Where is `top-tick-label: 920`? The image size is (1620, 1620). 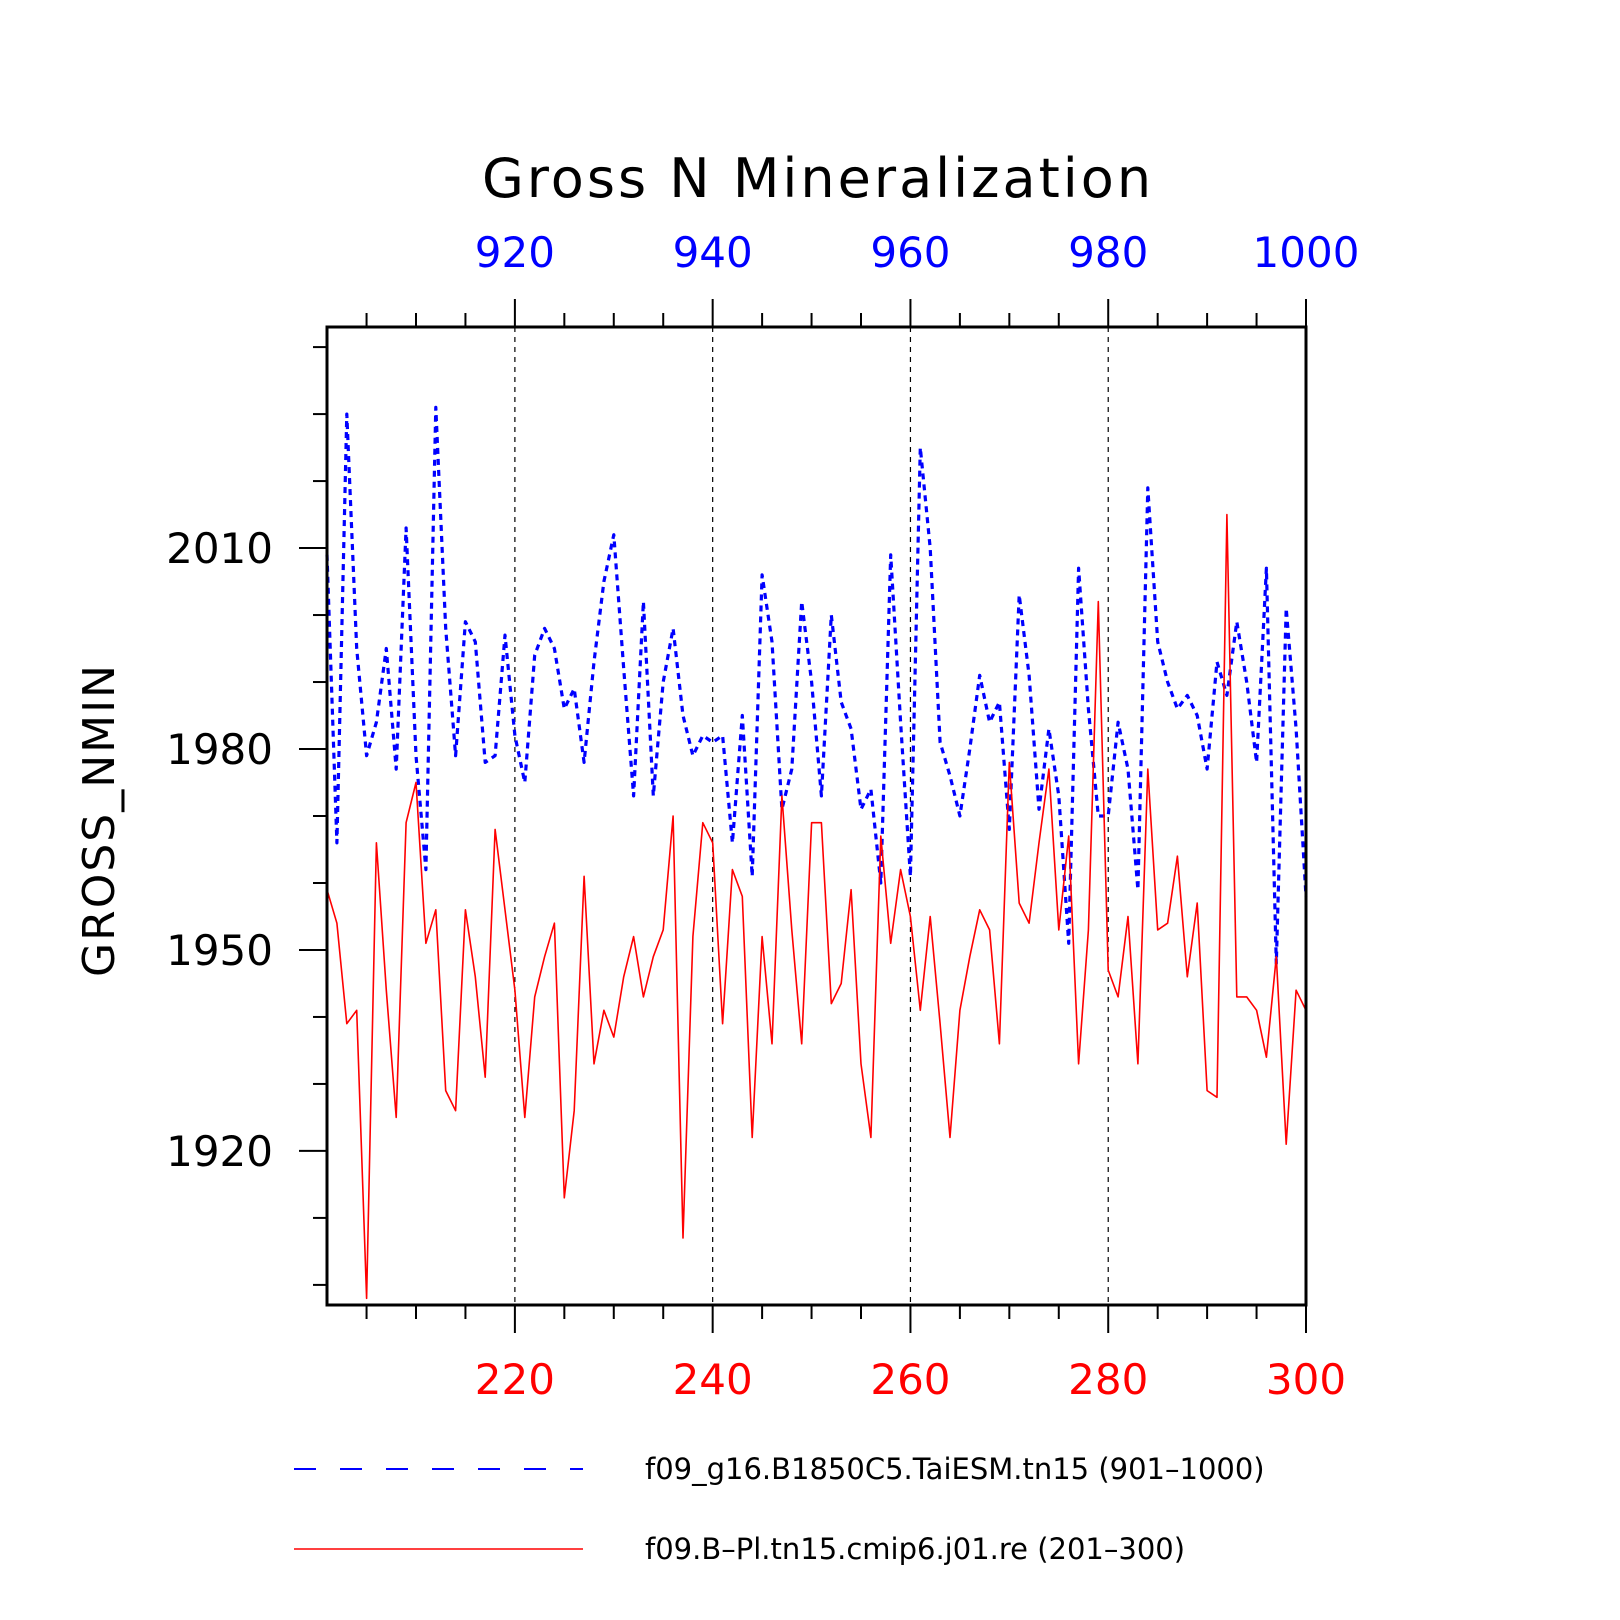
top-tick-label: 920 is located at coordinates (515, 252).